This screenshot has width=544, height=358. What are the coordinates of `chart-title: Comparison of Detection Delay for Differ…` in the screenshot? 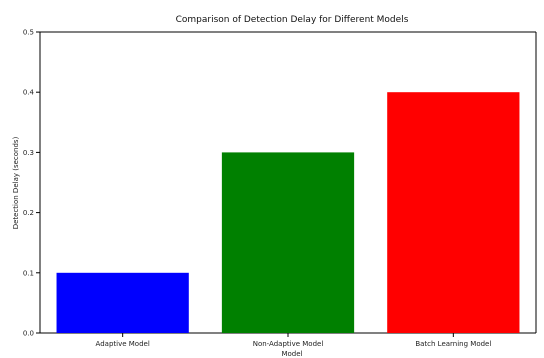 It's located at (292, 20).